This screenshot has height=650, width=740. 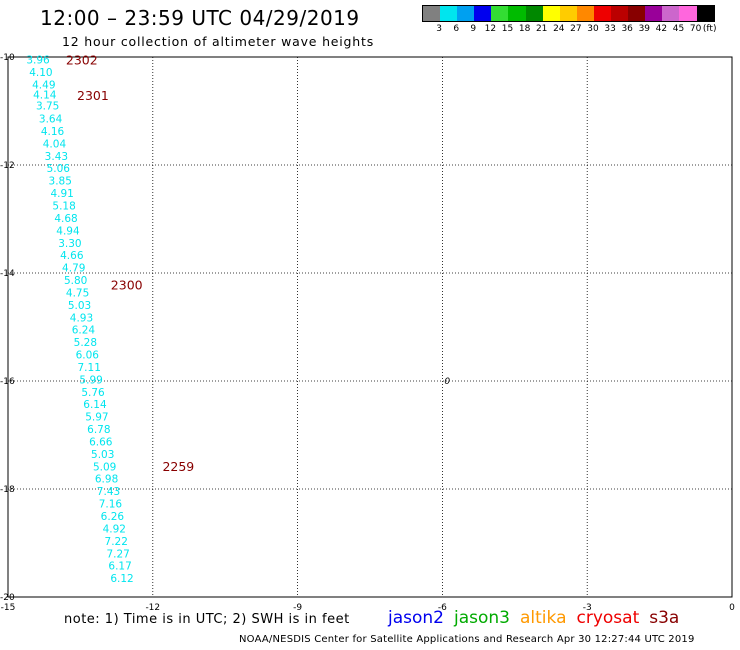 What do you see at coordinates (610, 29) in the screenshot?
I see `colorbar-tick-label: 33` at bounding box center [610, 29].